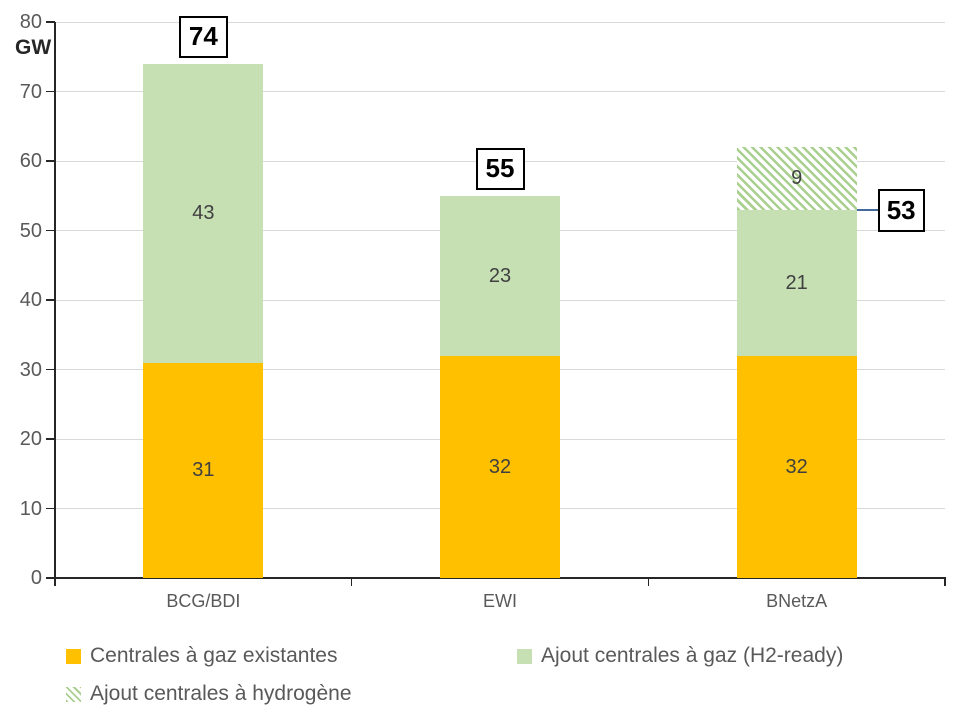 The height and width of the screenshot is (720, 960). I want to click on callout-line, so click(867, 209).